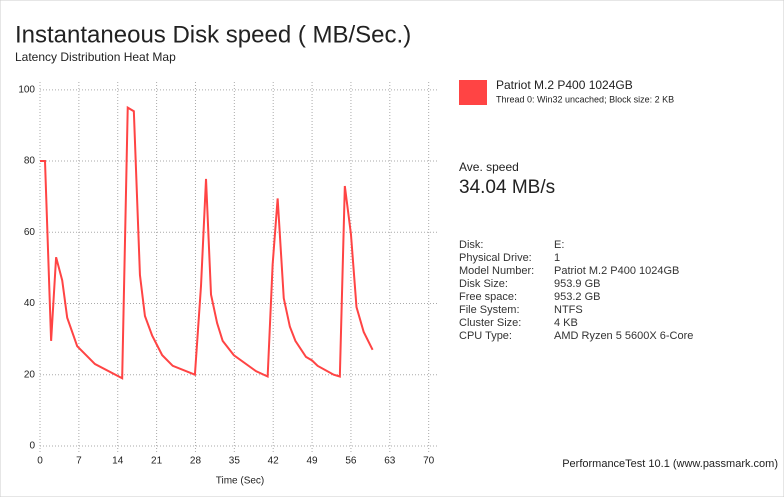  I want to click on x-tick-label: 21, so click(157, 461).